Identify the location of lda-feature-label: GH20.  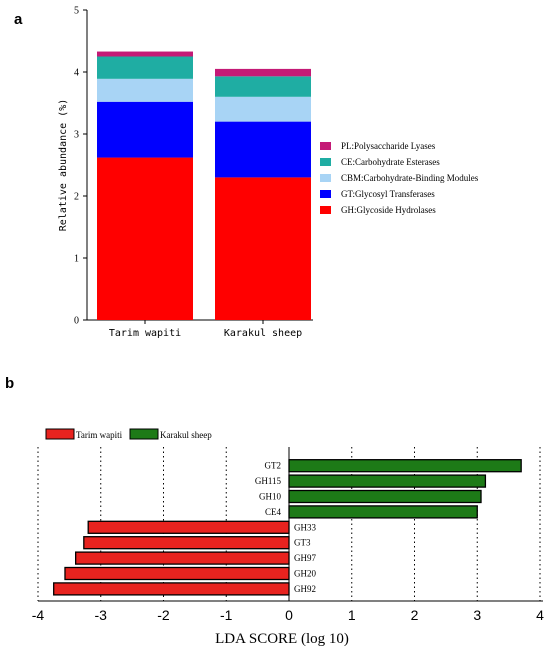
(305, 574).